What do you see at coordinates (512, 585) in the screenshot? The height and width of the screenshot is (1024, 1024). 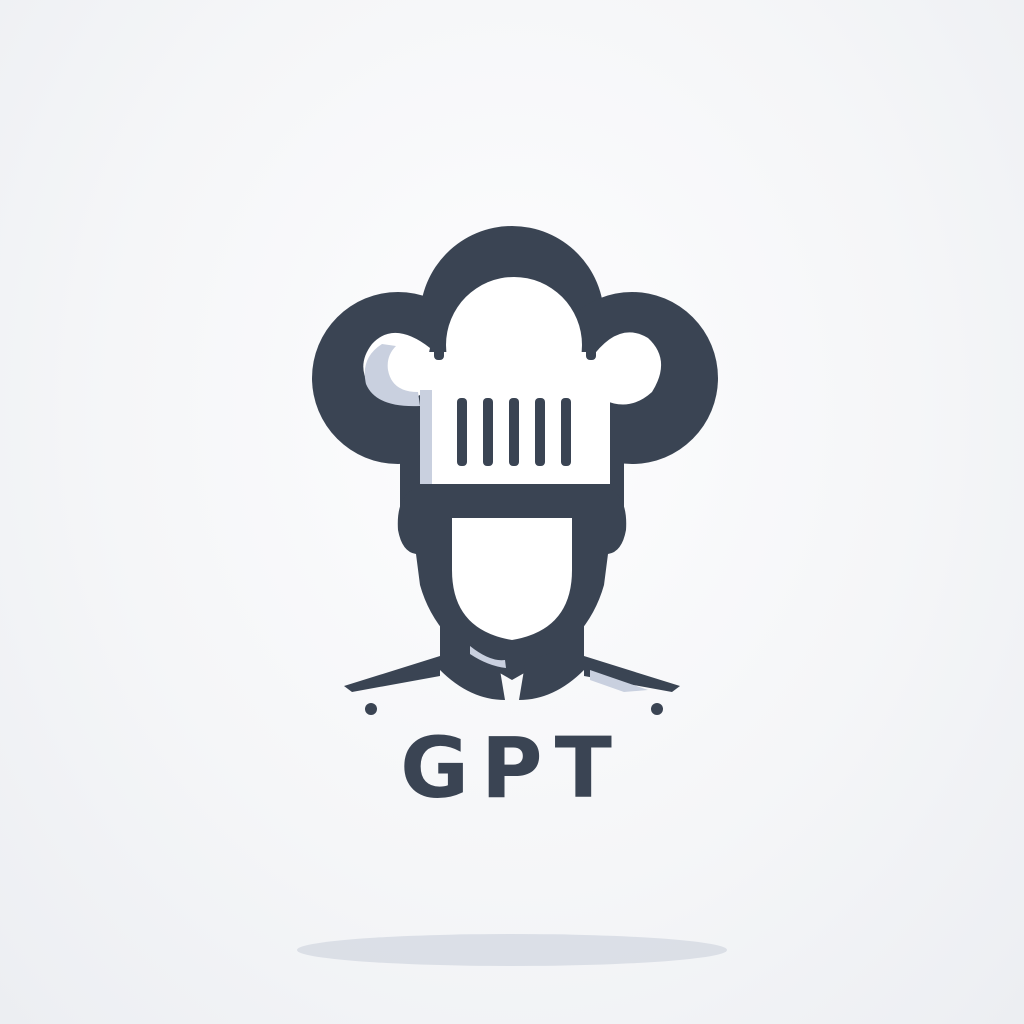 I see `chef-face-icon` at bounding box center [512, 585].